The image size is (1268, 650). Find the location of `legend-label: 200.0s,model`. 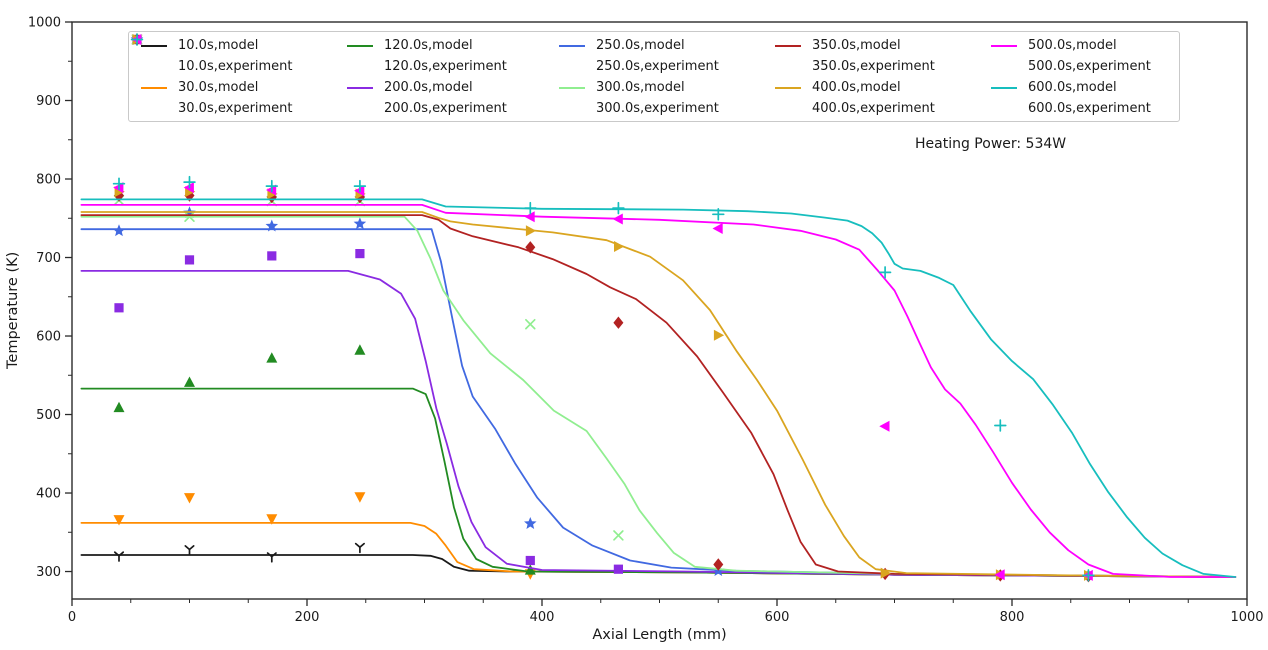

legend-label: 200.0s,model is located at coordinates (428, 87).